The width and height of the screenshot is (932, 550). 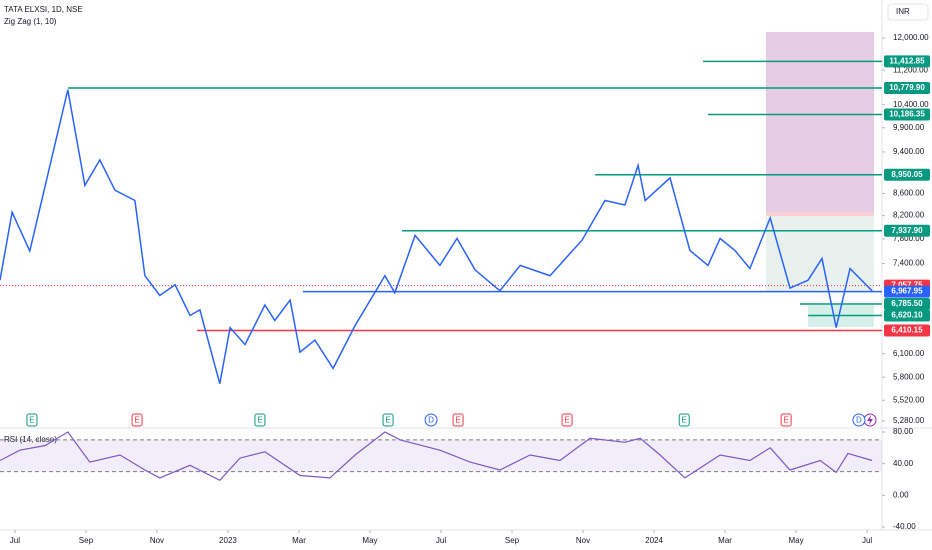 I want to click on currency-button, so click(x=908, y=12).